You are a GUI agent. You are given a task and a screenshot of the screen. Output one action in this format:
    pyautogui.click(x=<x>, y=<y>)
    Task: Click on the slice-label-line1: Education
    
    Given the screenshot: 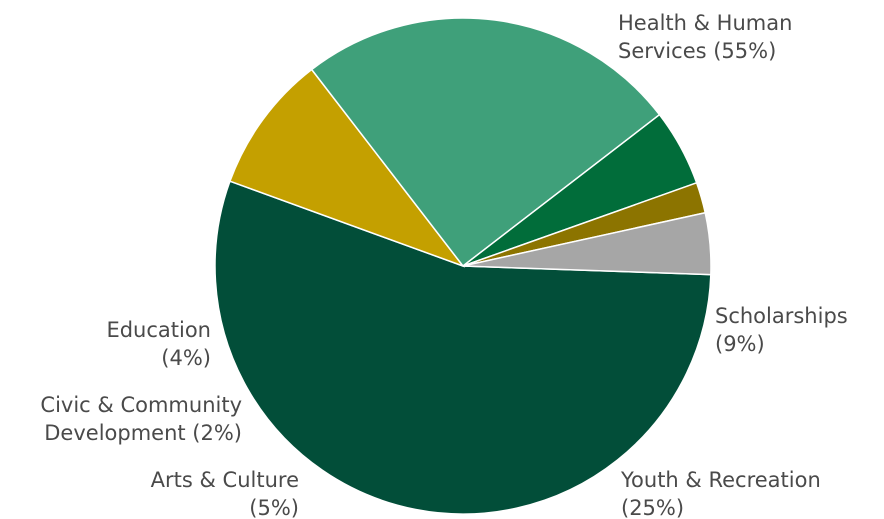 What is the action you would take?
    pyautogui.click(x=158, y=330)
    